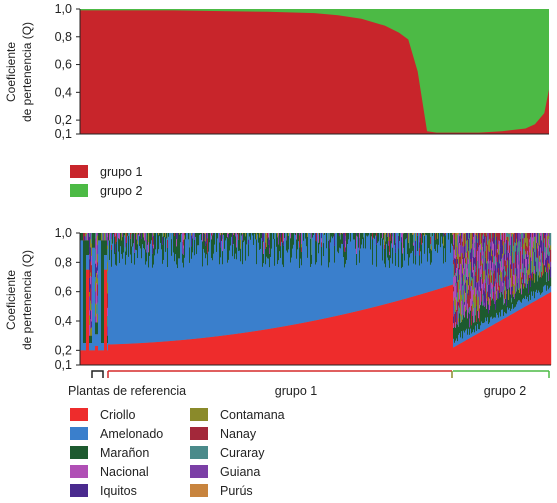  Describe the element at coordinates (118, 414) in the screenshot. I see `legend-label-criollo: Criollo` at that location.